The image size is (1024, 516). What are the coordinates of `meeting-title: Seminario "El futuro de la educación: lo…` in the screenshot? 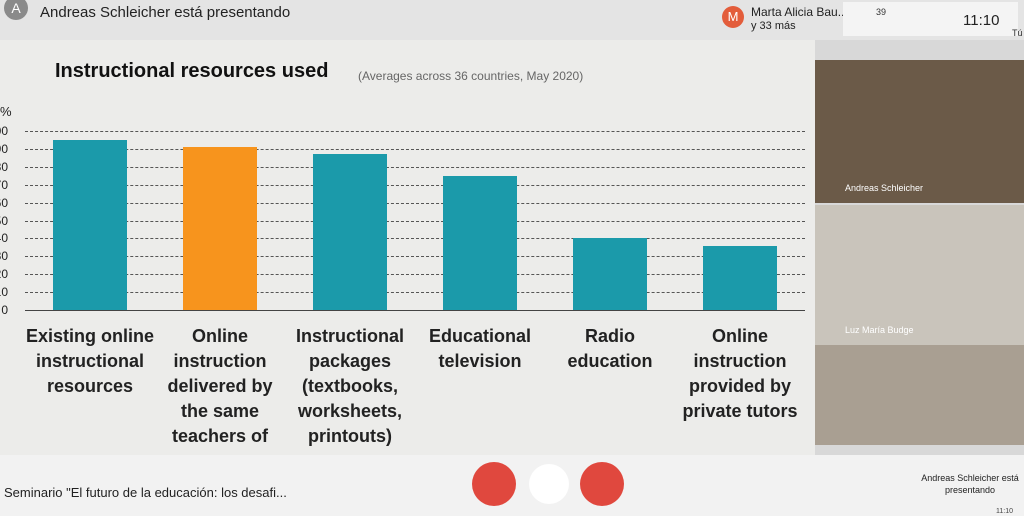 It's located at (145, 492).